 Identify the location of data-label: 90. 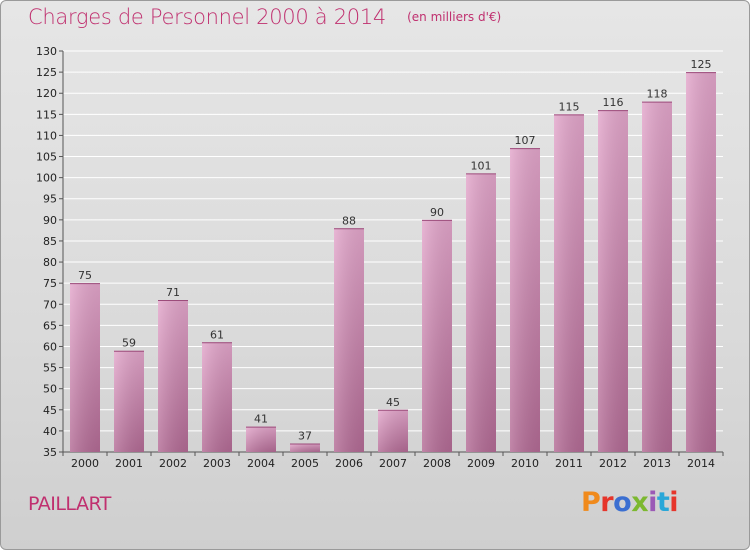
(437, 212).